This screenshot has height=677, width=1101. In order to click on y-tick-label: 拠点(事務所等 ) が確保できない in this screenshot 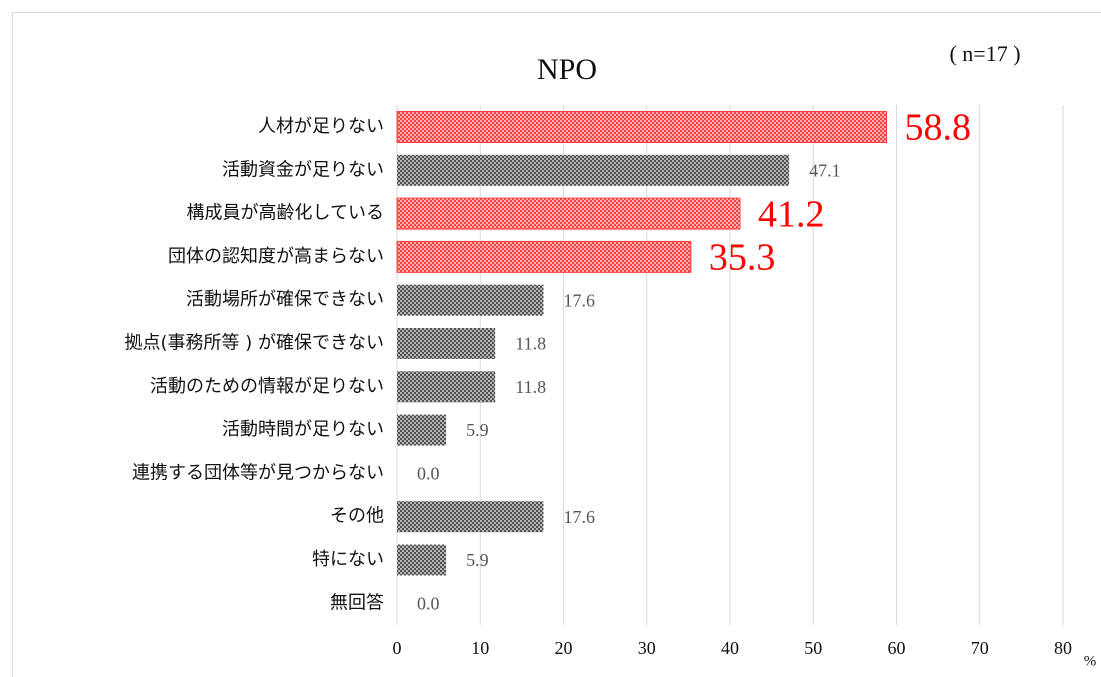, I will do `click(255, 343)`.